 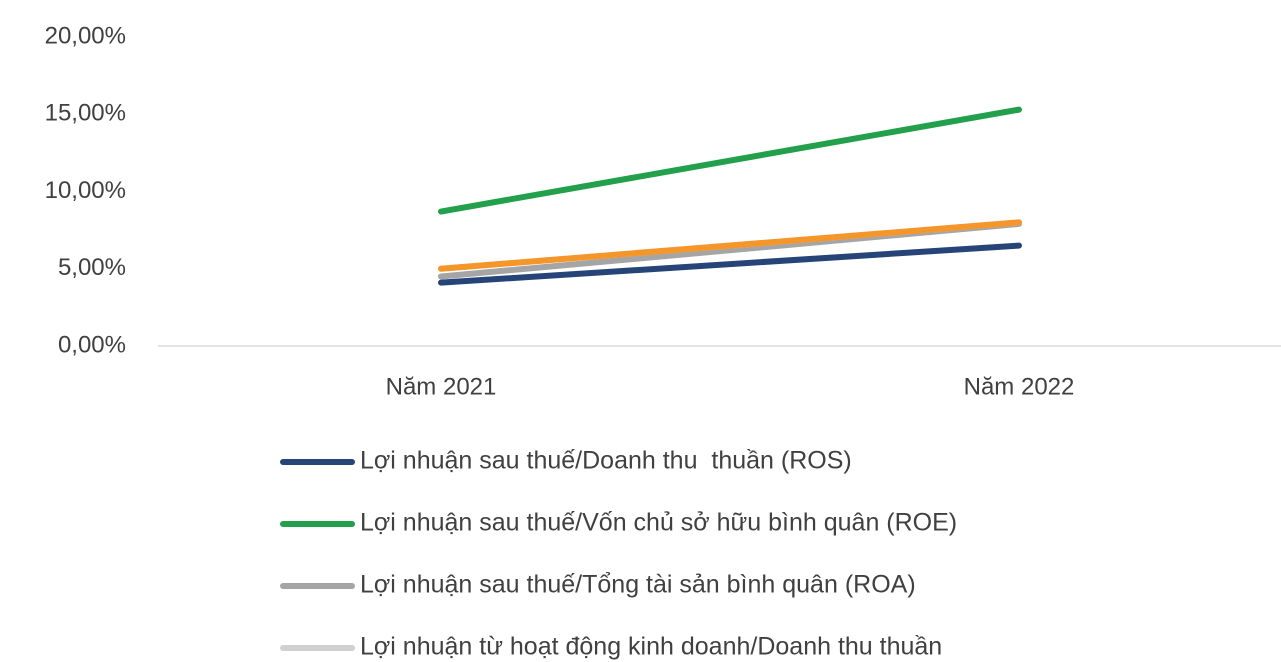 I want to click on x-tick-label: Năm 2022, so click(x=1019, y=386).